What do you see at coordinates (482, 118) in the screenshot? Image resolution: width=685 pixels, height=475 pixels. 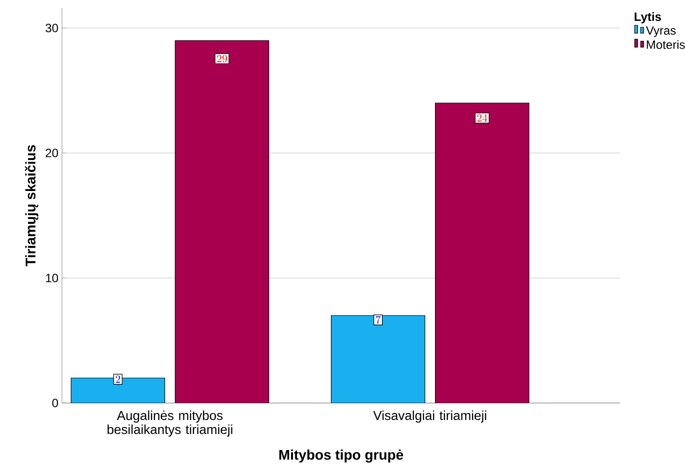 I see `data-label: 24` at bounding box center [482, 118].